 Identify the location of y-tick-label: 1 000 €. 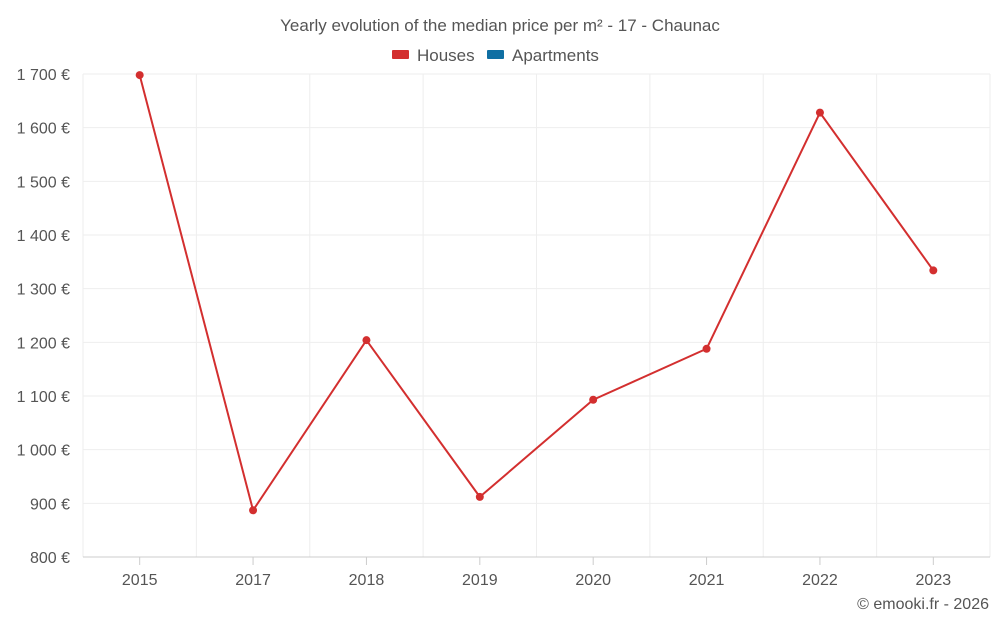
(43, 451).